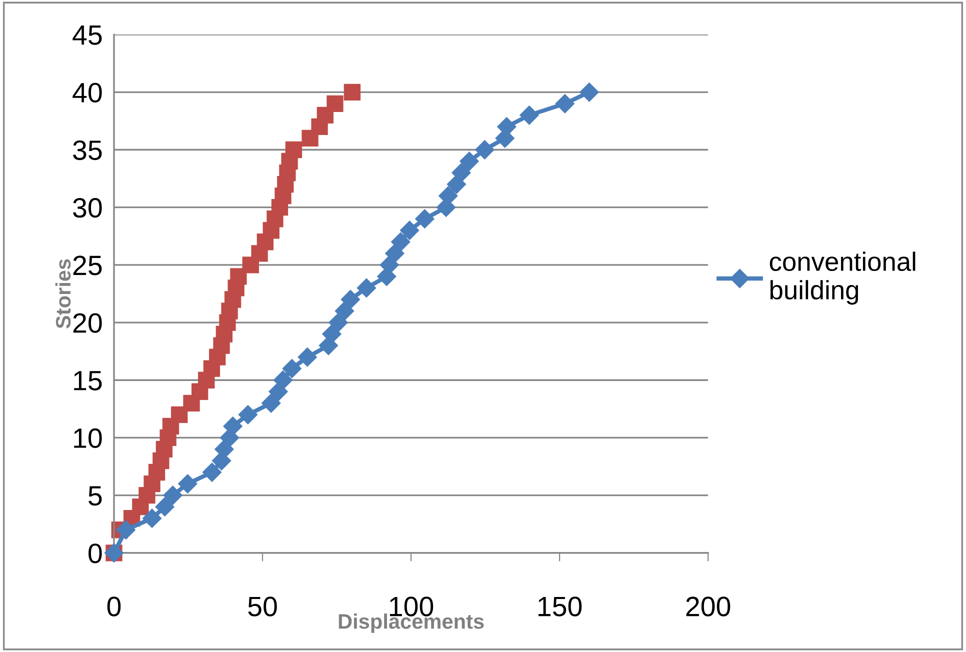 The height and width of the screenshot is (652, 966). What do you see at coordinates (560, 606) in the screenshot?
I see `x-tick-label: 150` at bounding box center [560, 606].